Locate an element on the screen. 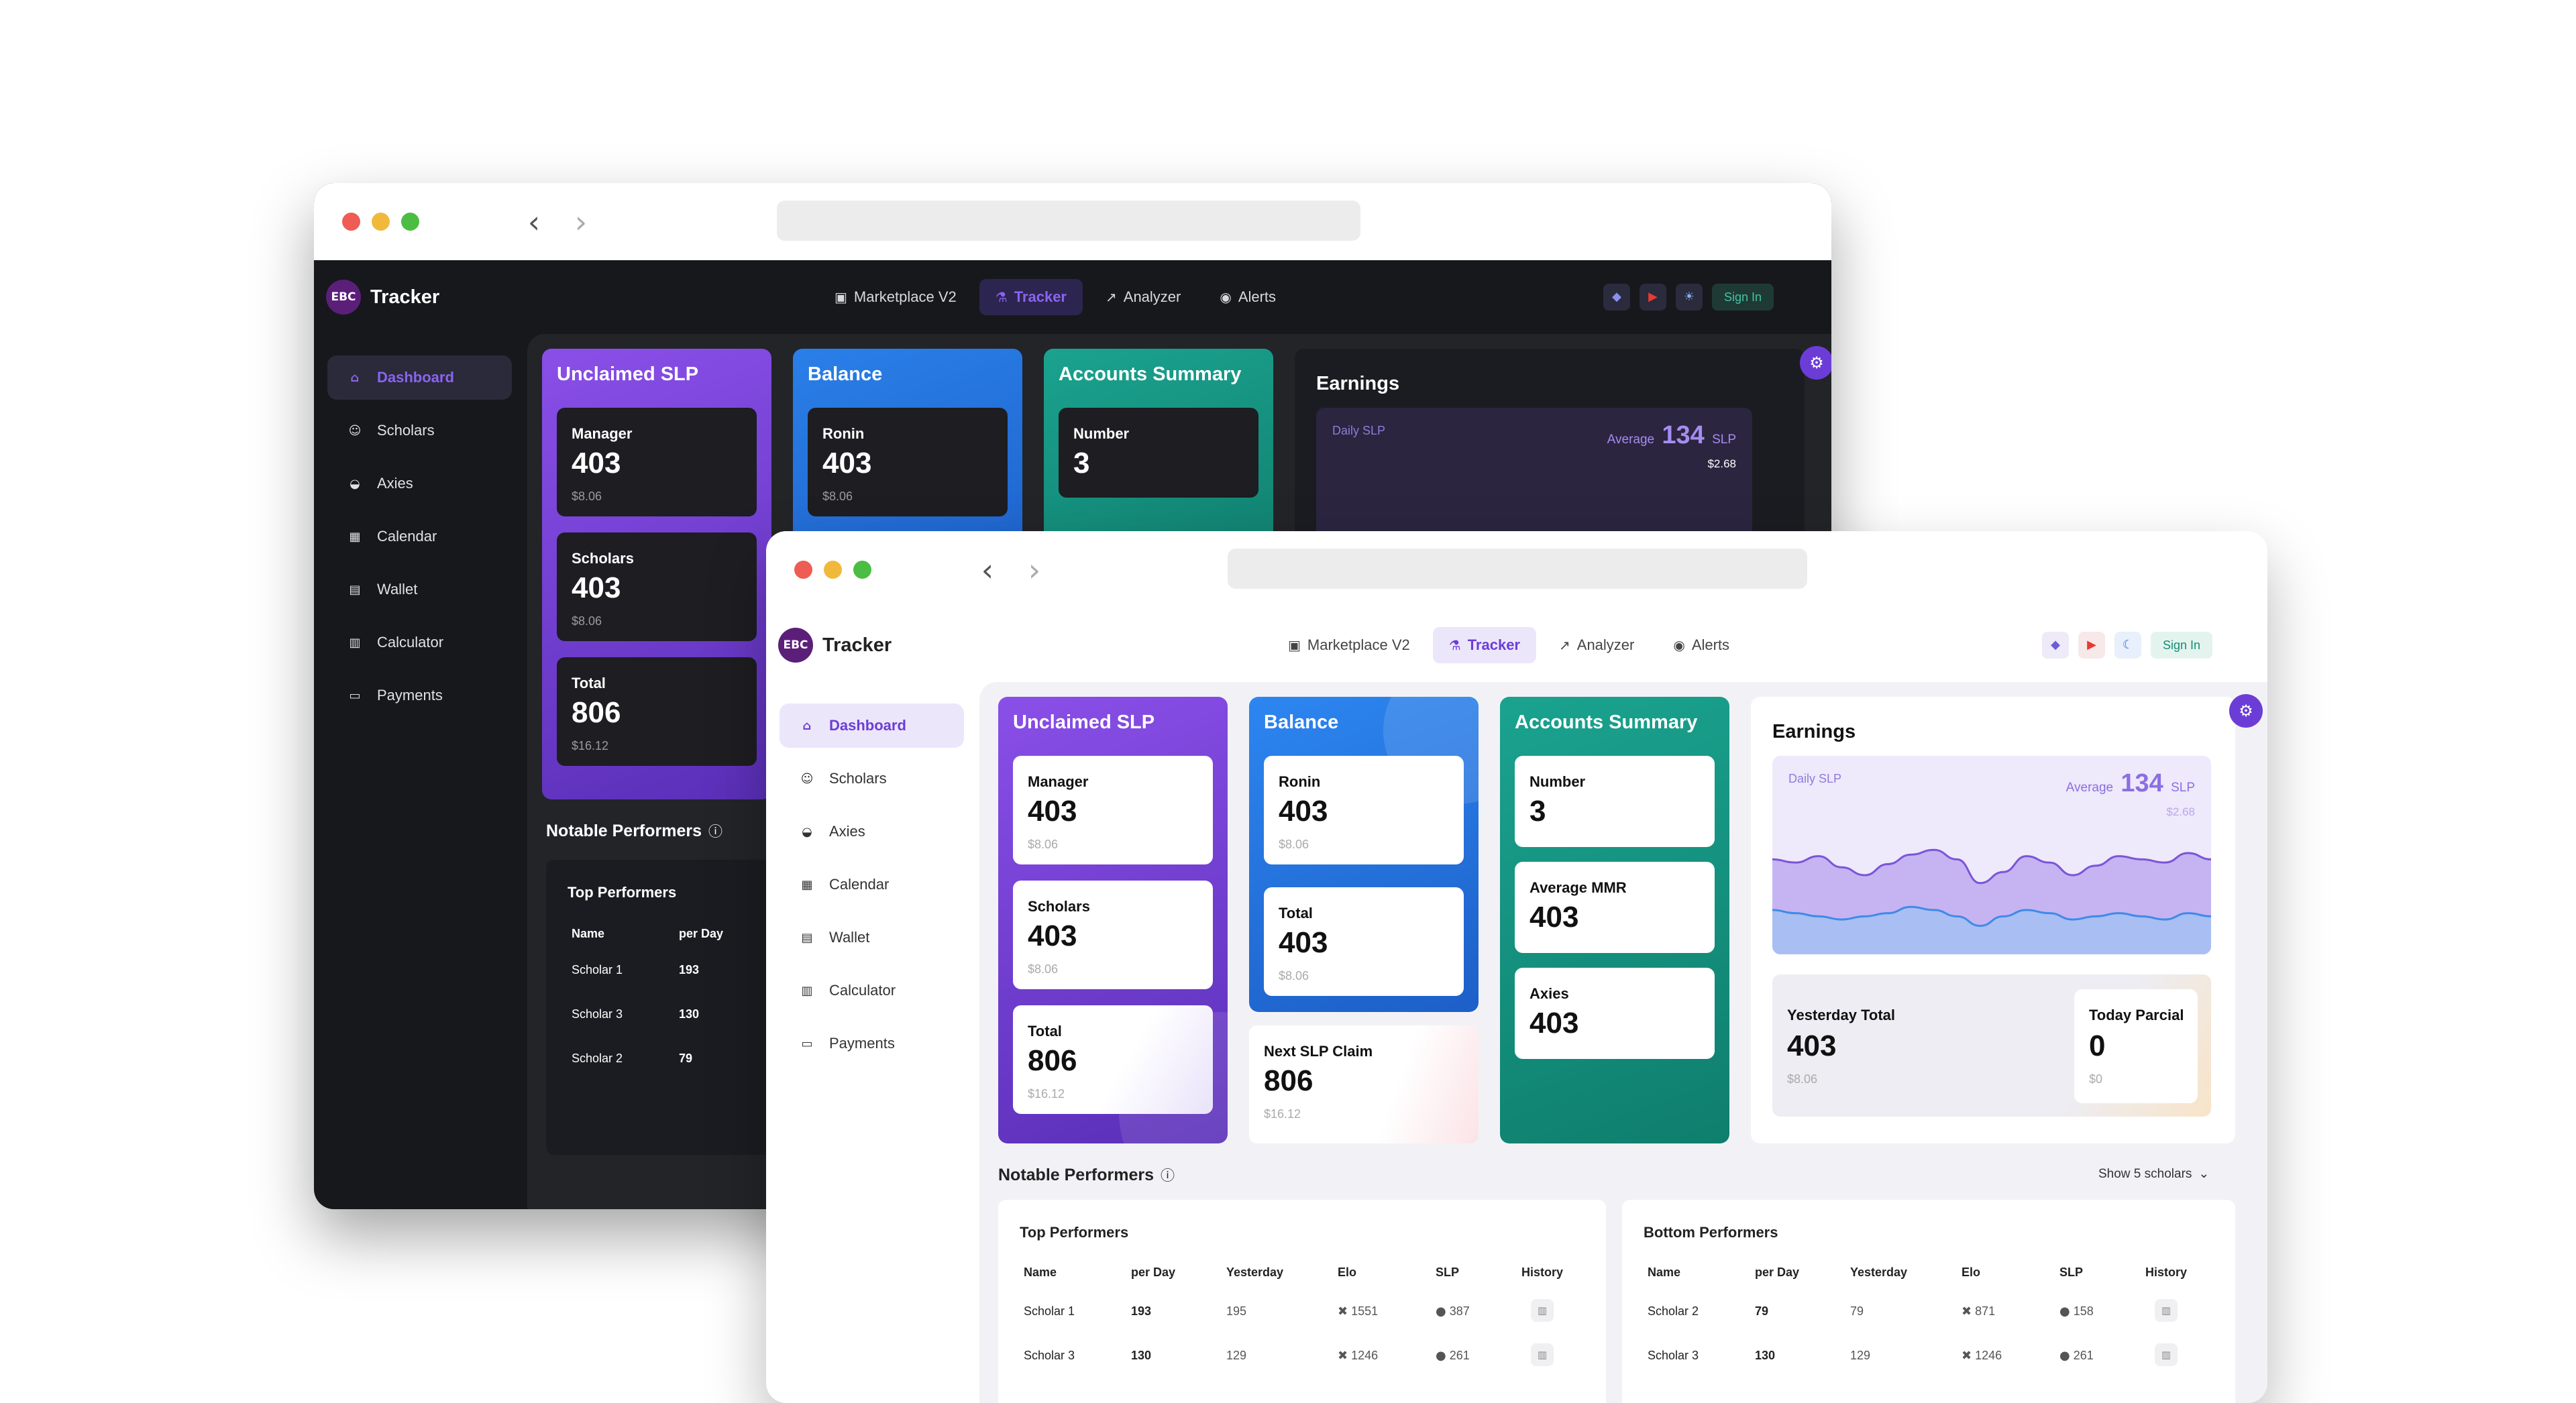 This screenshot has height=1403, width=2576. theme-toggle-icon: ☀ is located at coordinates (1689, 298).